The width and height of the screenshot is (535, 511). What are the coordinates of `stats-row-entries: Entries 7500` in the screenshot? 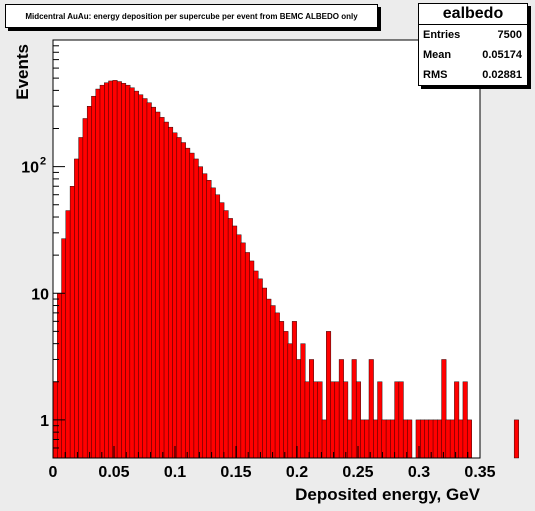 It's located at (473, 35).